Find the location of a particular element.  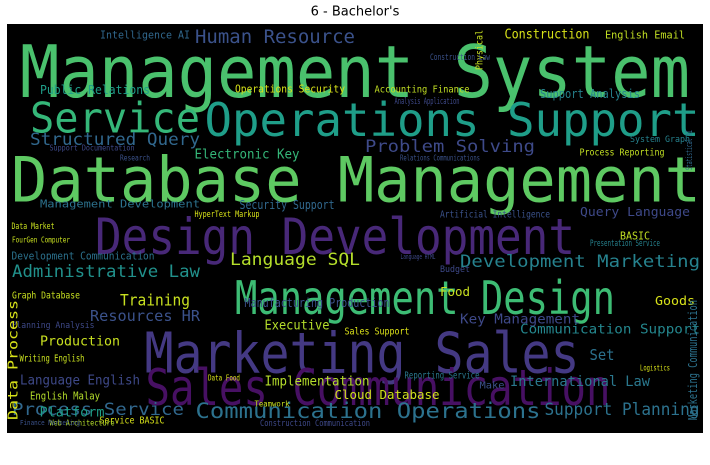

word: Language SQL is located at coordinates (295, 260).